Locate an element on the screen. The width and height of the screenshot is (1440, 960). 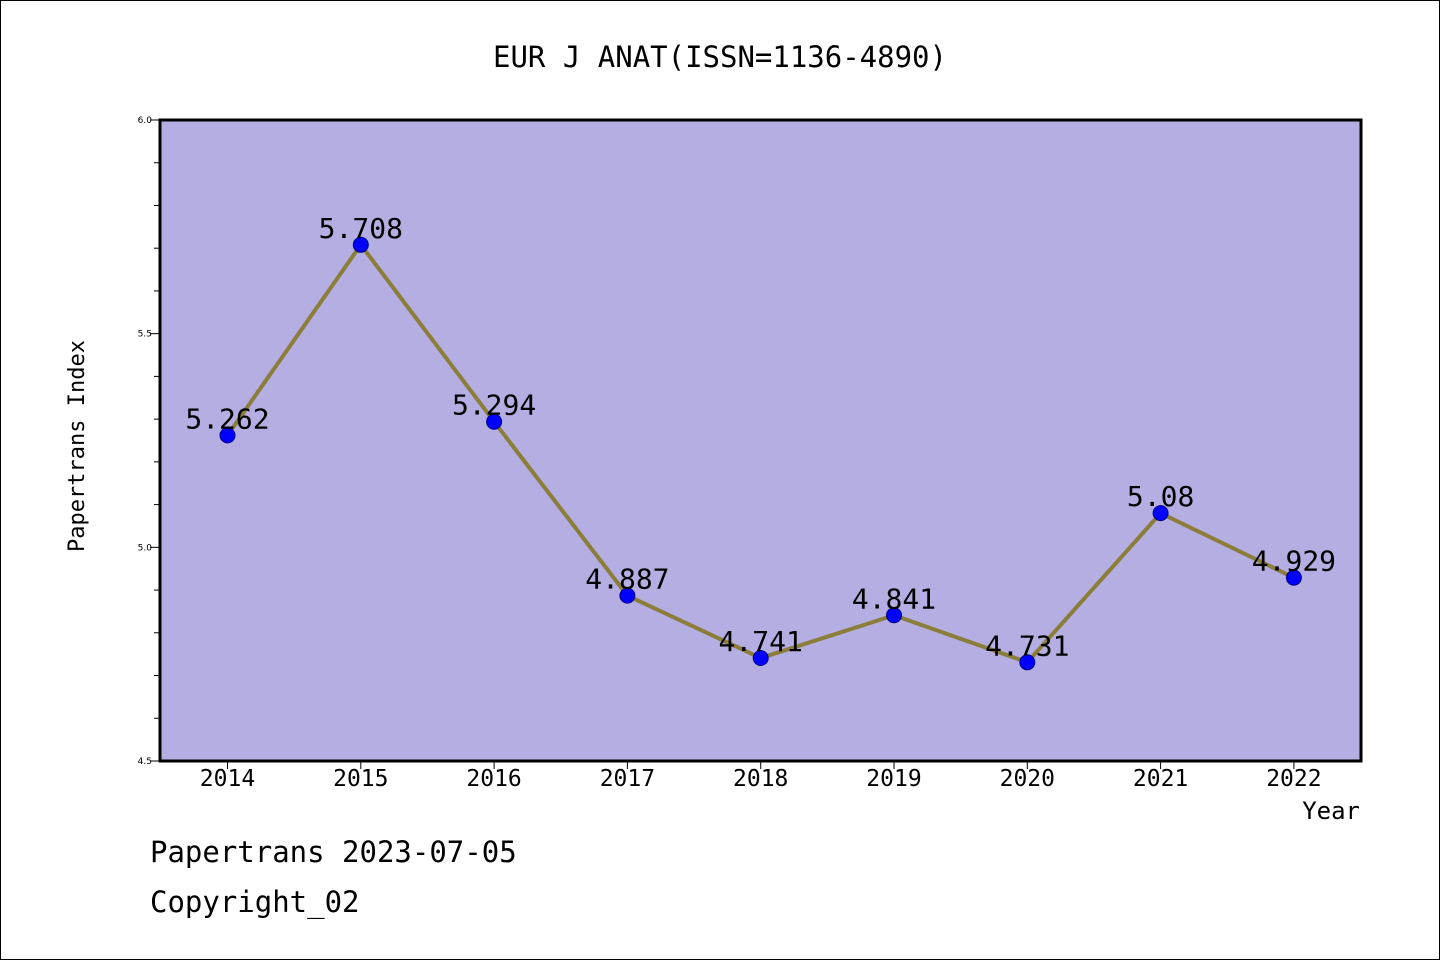
y-tick-label: 6.0 is located at coordinates (145, 121).